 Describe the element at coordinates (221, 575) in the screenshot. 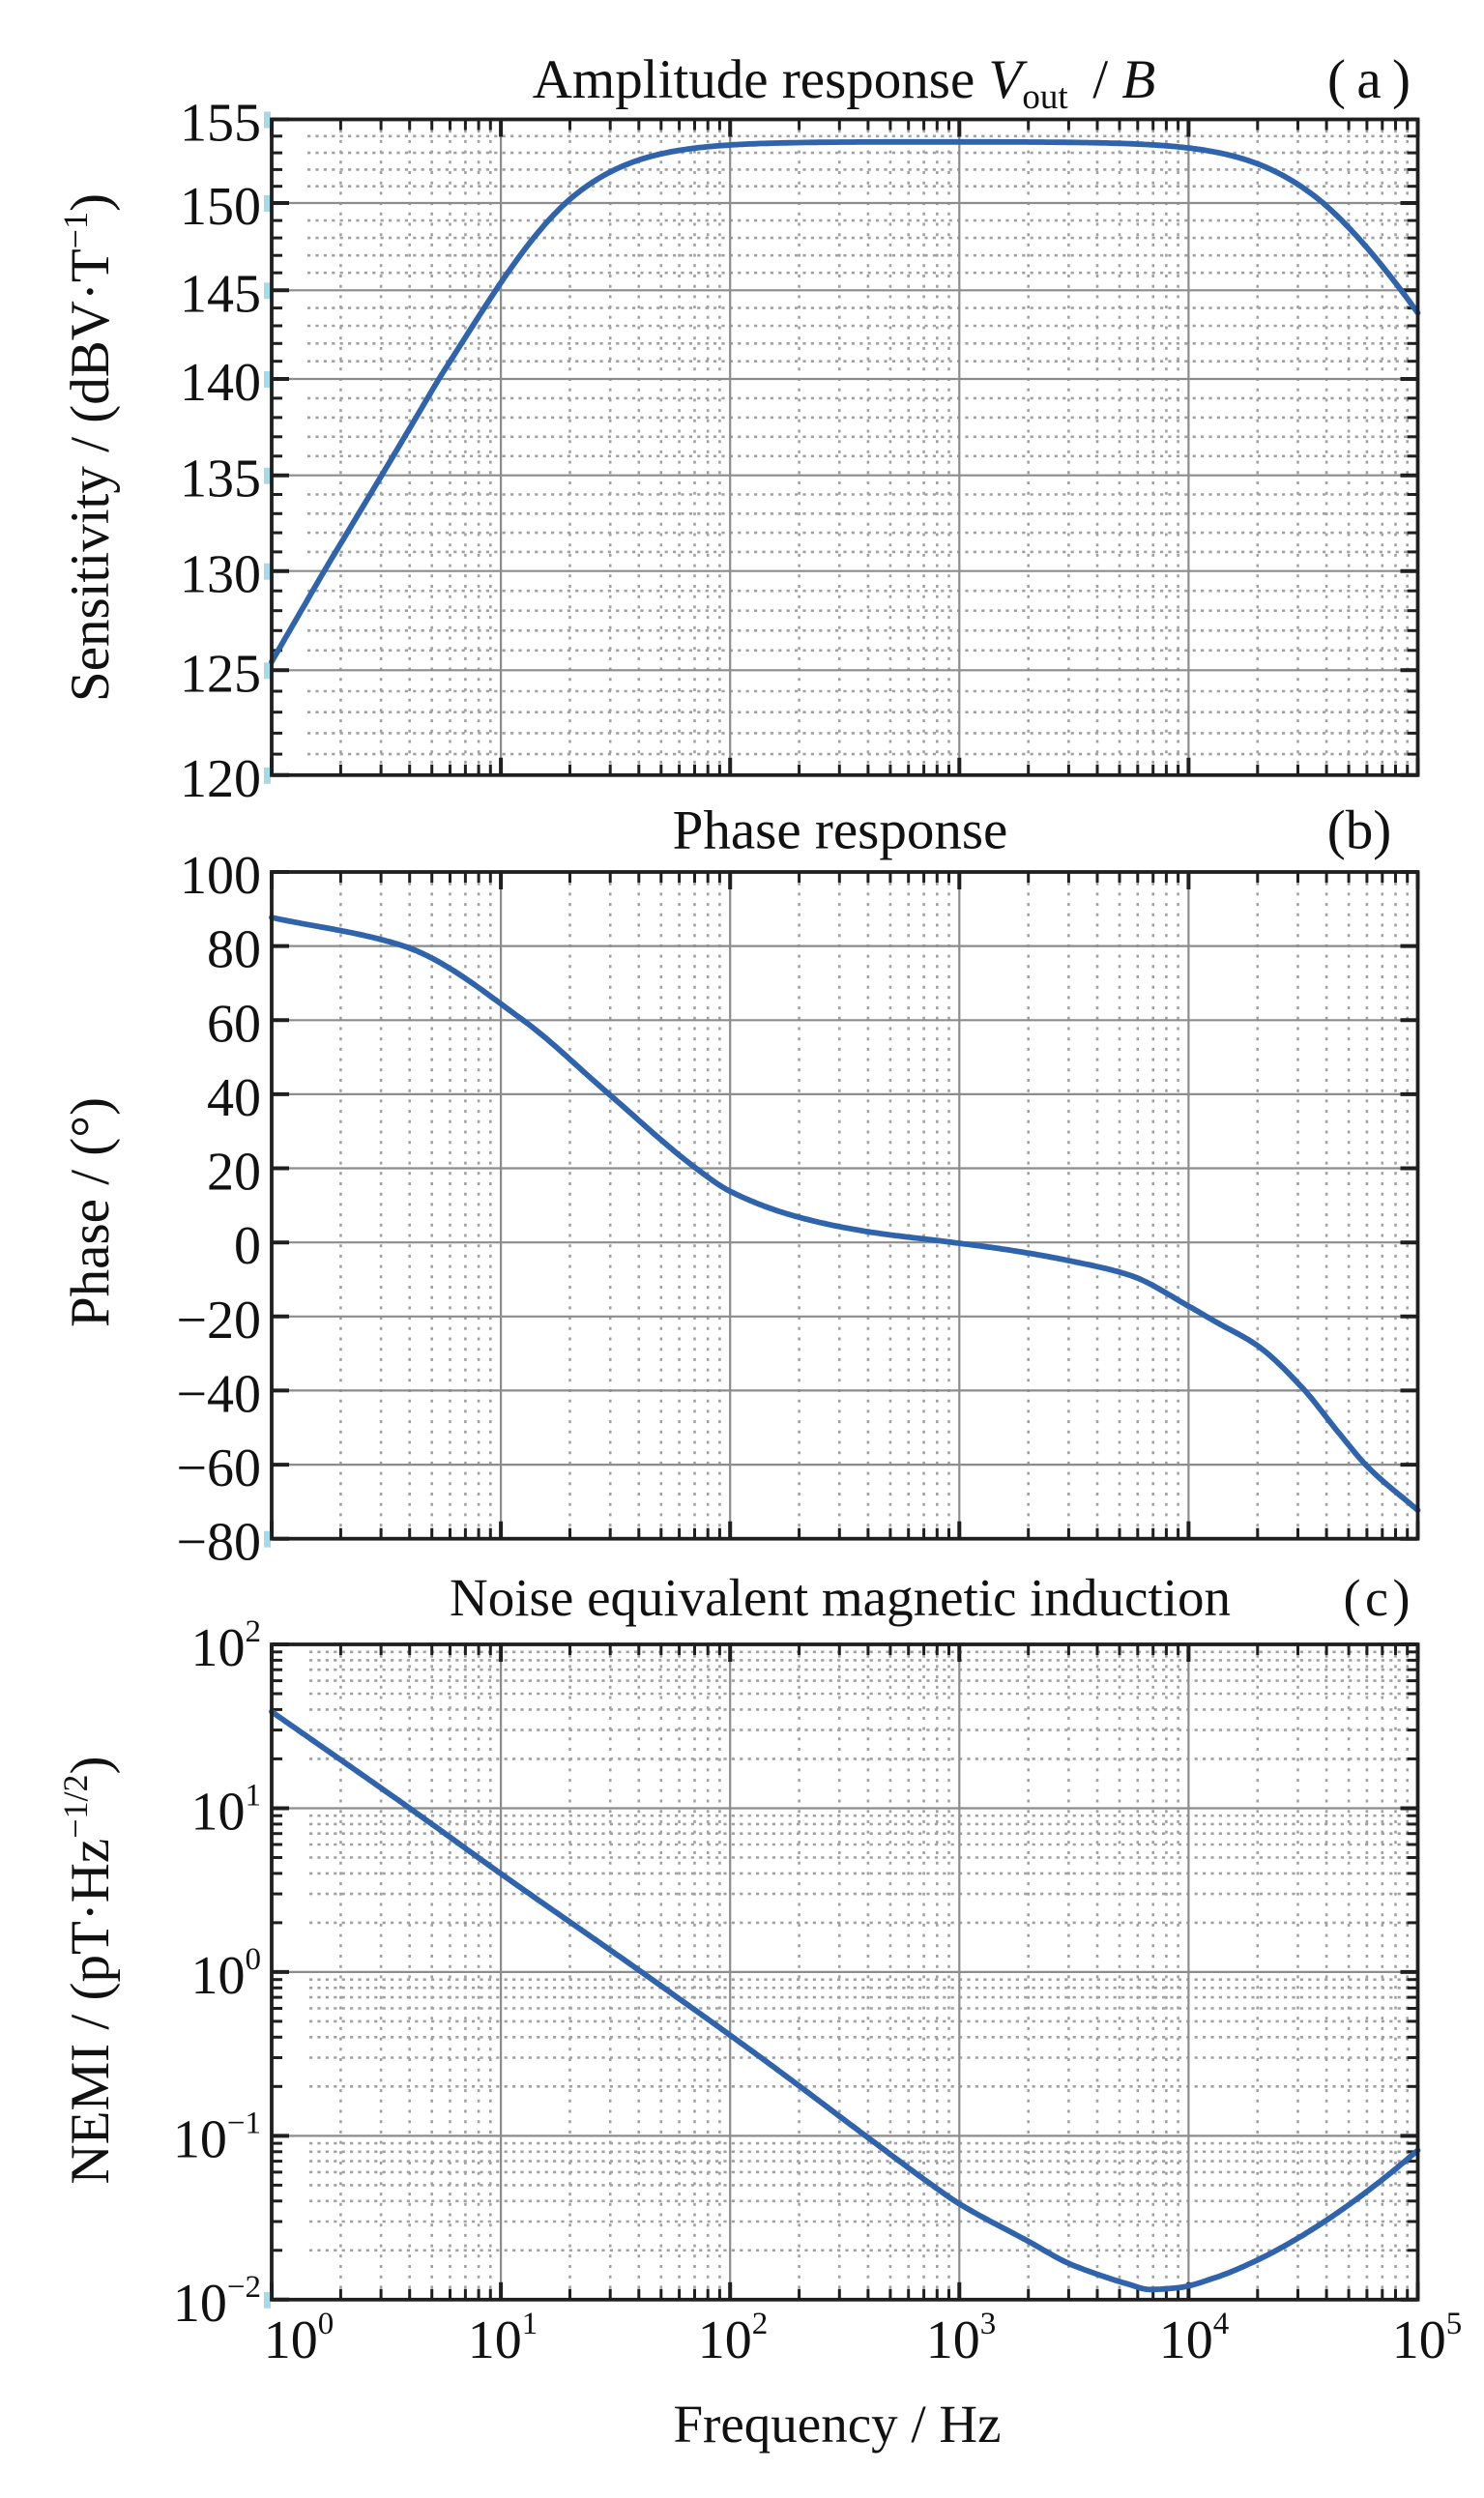

I see `svg-text: 130` at that location.